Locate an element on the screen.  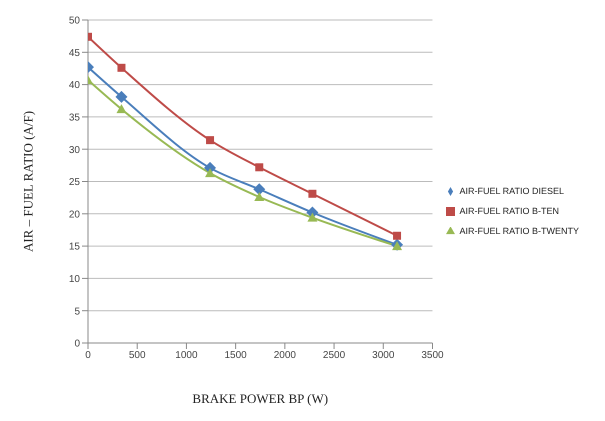
x-tick-label: 500 is located at coordinates (137, 356).